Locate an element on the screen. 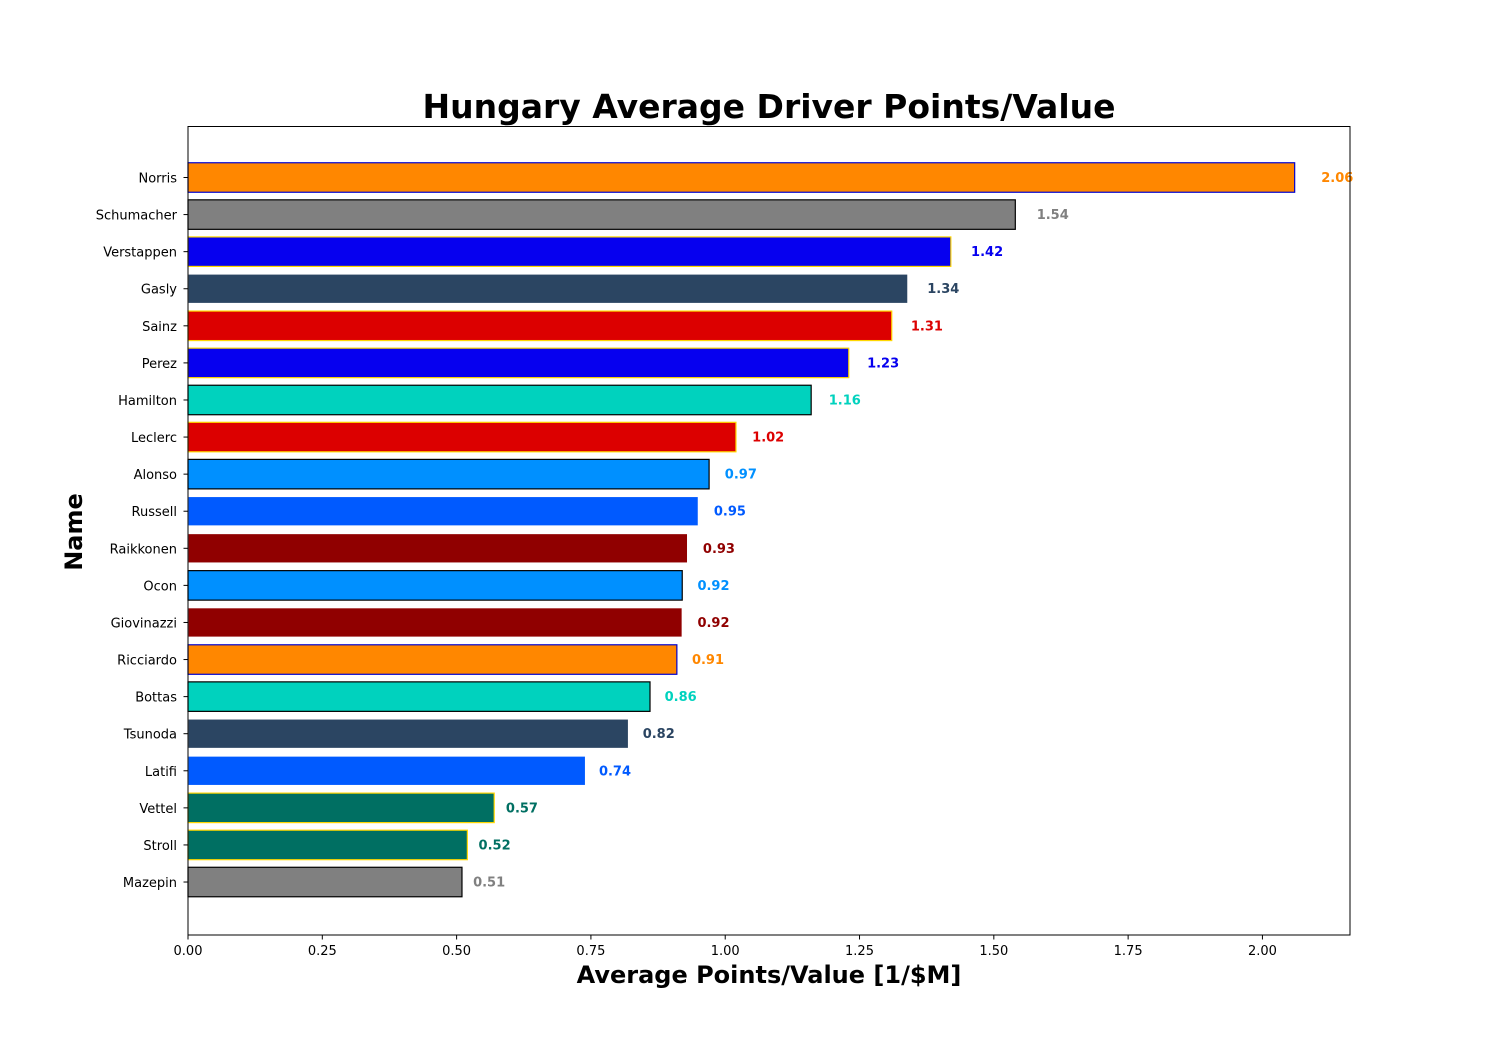 The height and width of the screenshot is (1050, 1500). y-tick-label-sainz: Sainz is located at coordinates (159, 327).